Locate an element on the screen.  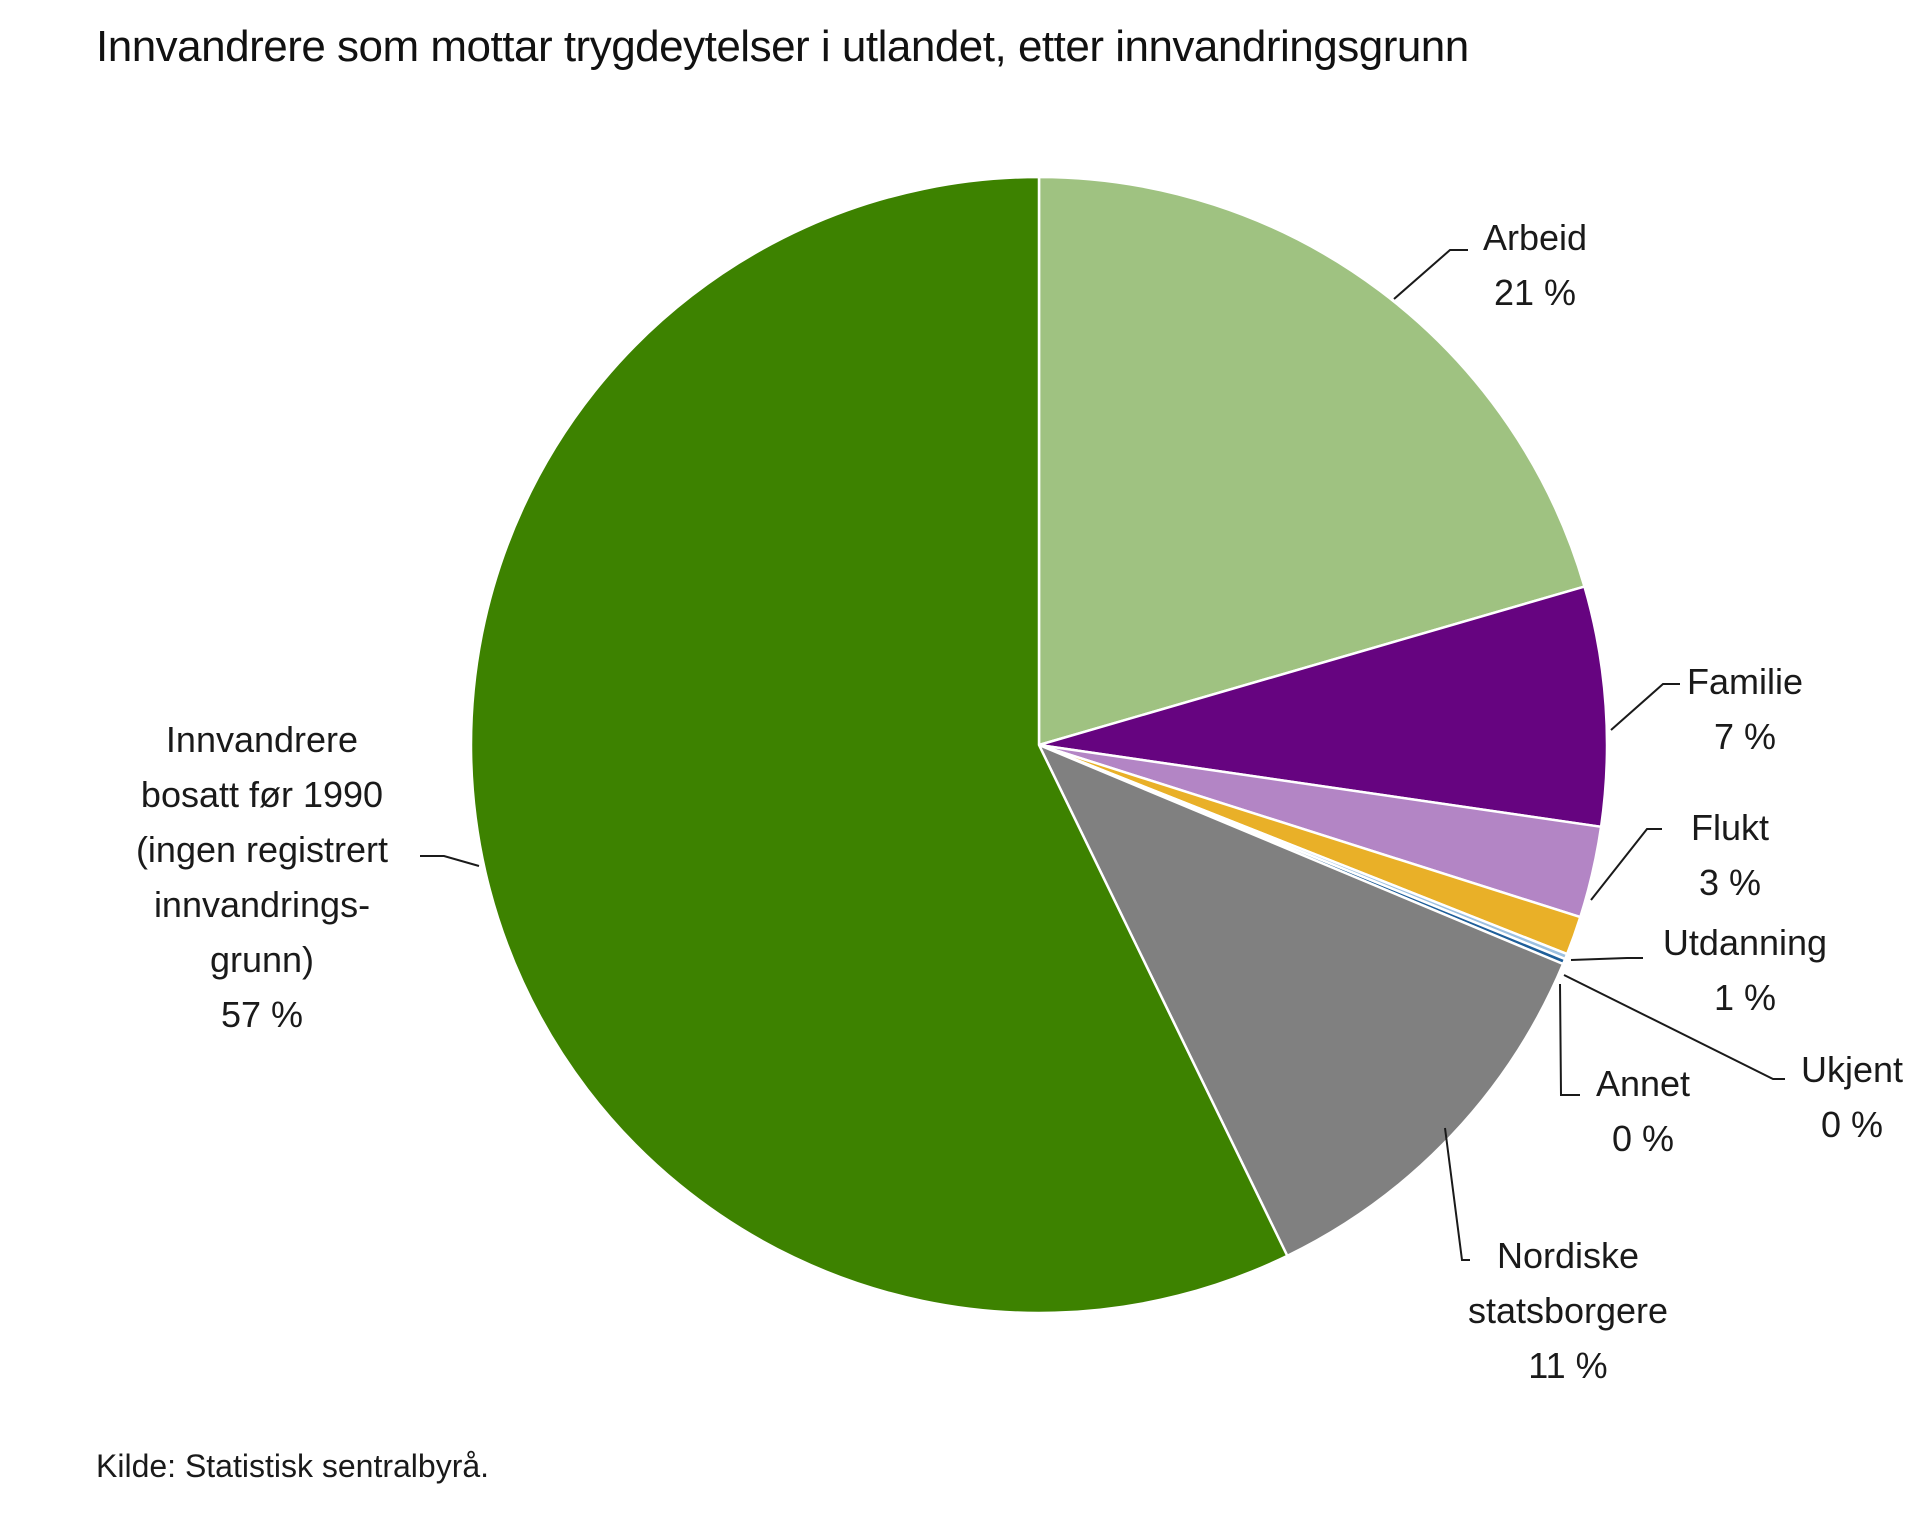
leader-line-ukjent is located at coordinates (1674, 1027).